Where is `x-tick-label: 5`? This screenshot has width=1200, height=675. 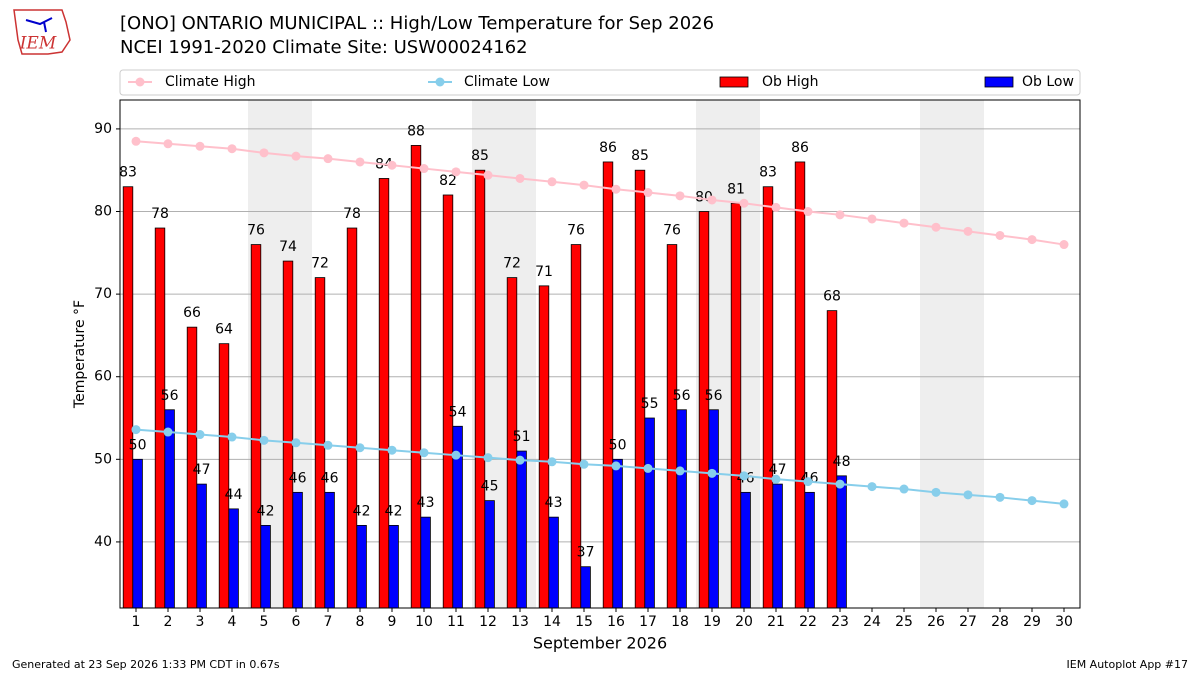
x-tick-label: 5 is located at coordinates (264, 622).